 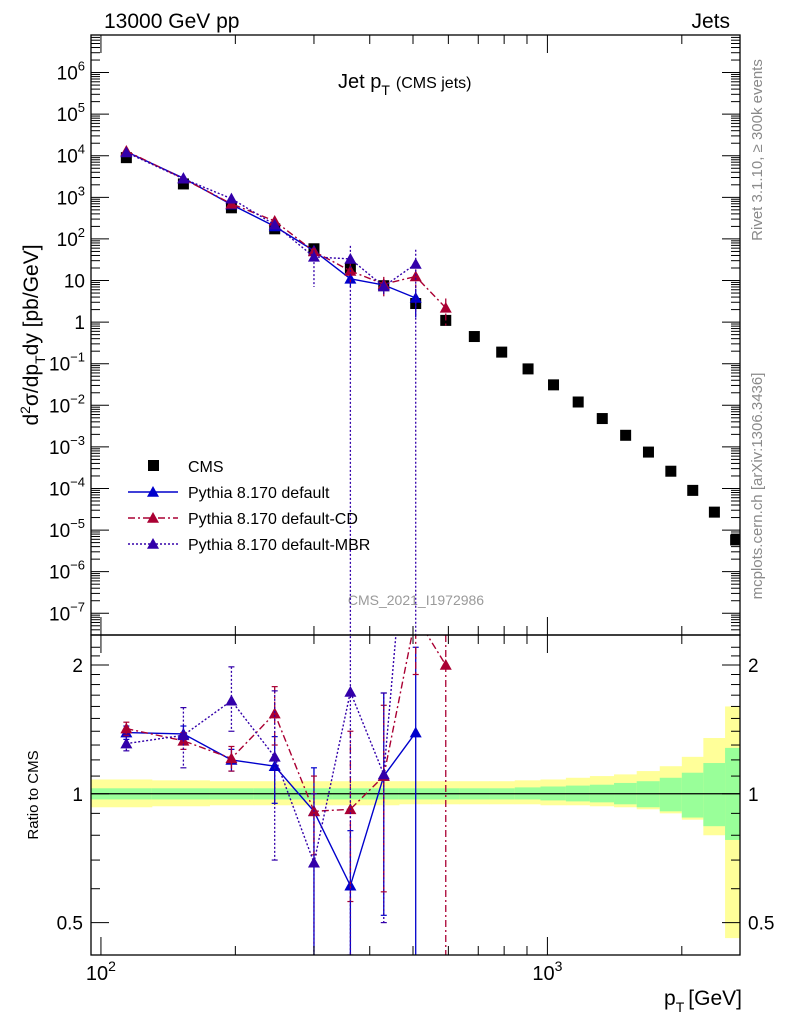 I want to click on ratio-y-tick-label-right: 1, so click(x=753, y=795).